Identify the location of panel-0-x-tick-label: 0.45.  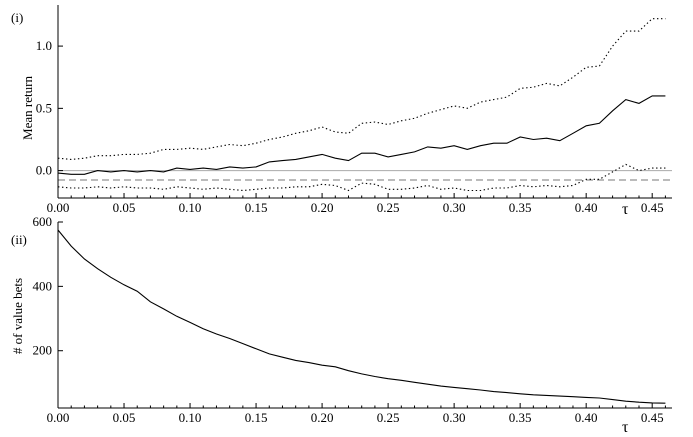
(652, 207).